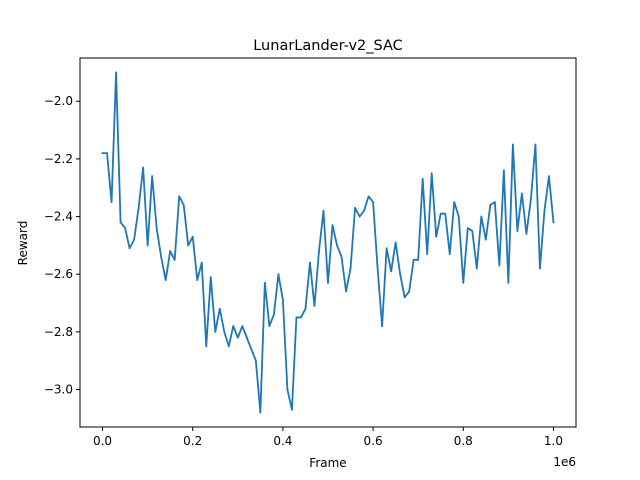 The height and width of the screenshot is (480, 640). What do you see at coordinates (327, 463) in the screenshot?
I see `x-axis-label: Frame` at bounding box center [327, 463].